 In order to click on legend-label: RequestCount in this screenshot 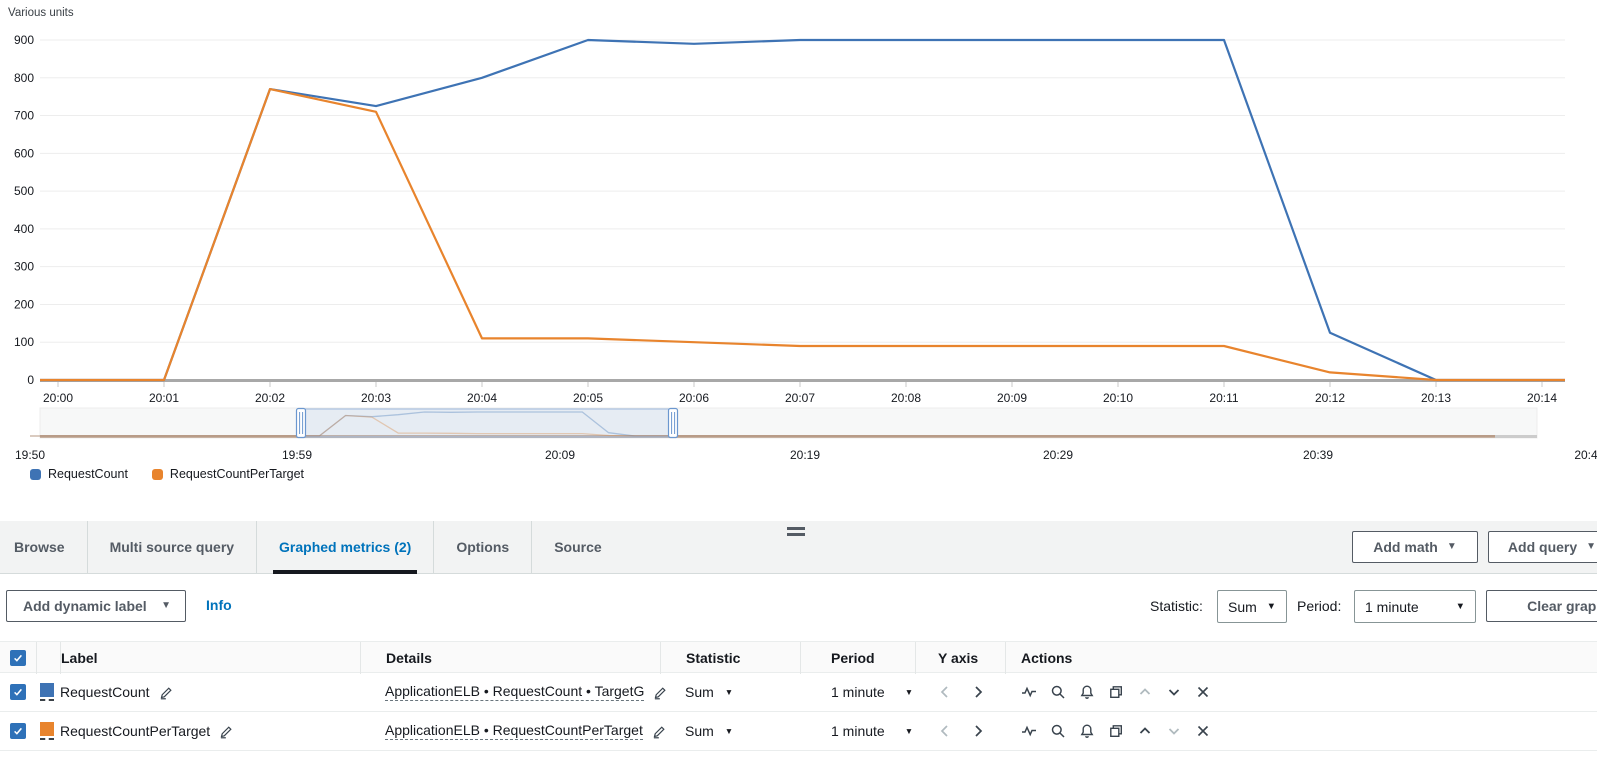, I will do `click(88, 474)`.